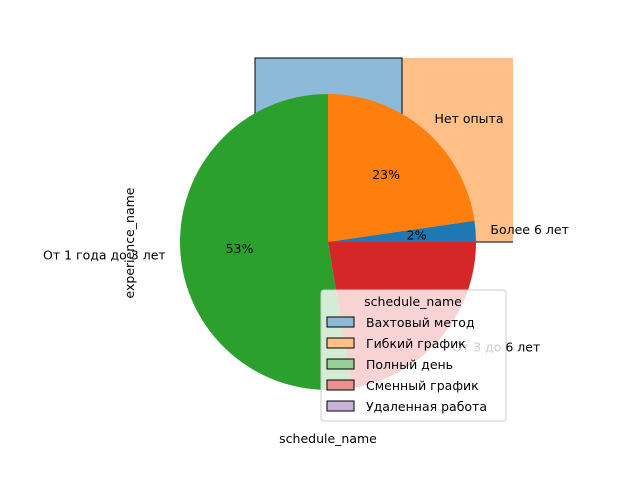 This screenshot has width=640, height=480. Describe the element at coordinates (426, 406) in the screenshot. I see `legend-entry-label: Удаленная работа` at that location.